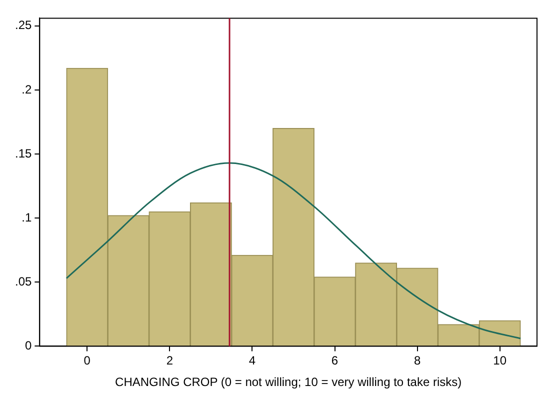 This screenshot has height=406, width=551. Describe the element at coordinates (252, 361) in the screenshot. I see `x-tick-label: 4` at that location.